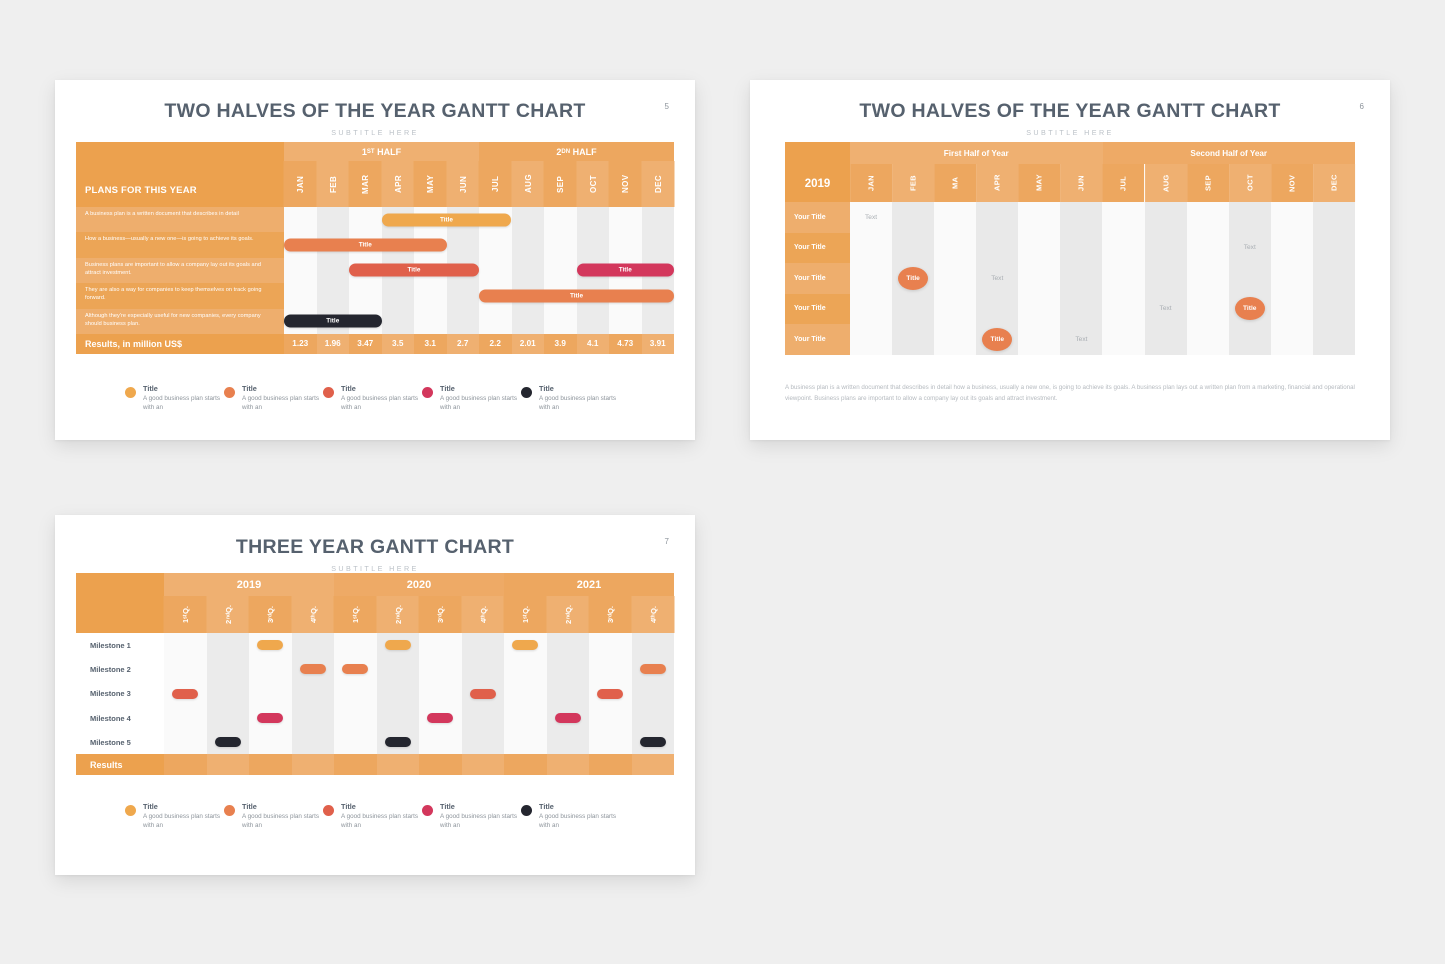 The width and height of the screenshot is (1445, 964). I want to click on page-title: THREE YEAR GANTT CHART, so click(375, 547).